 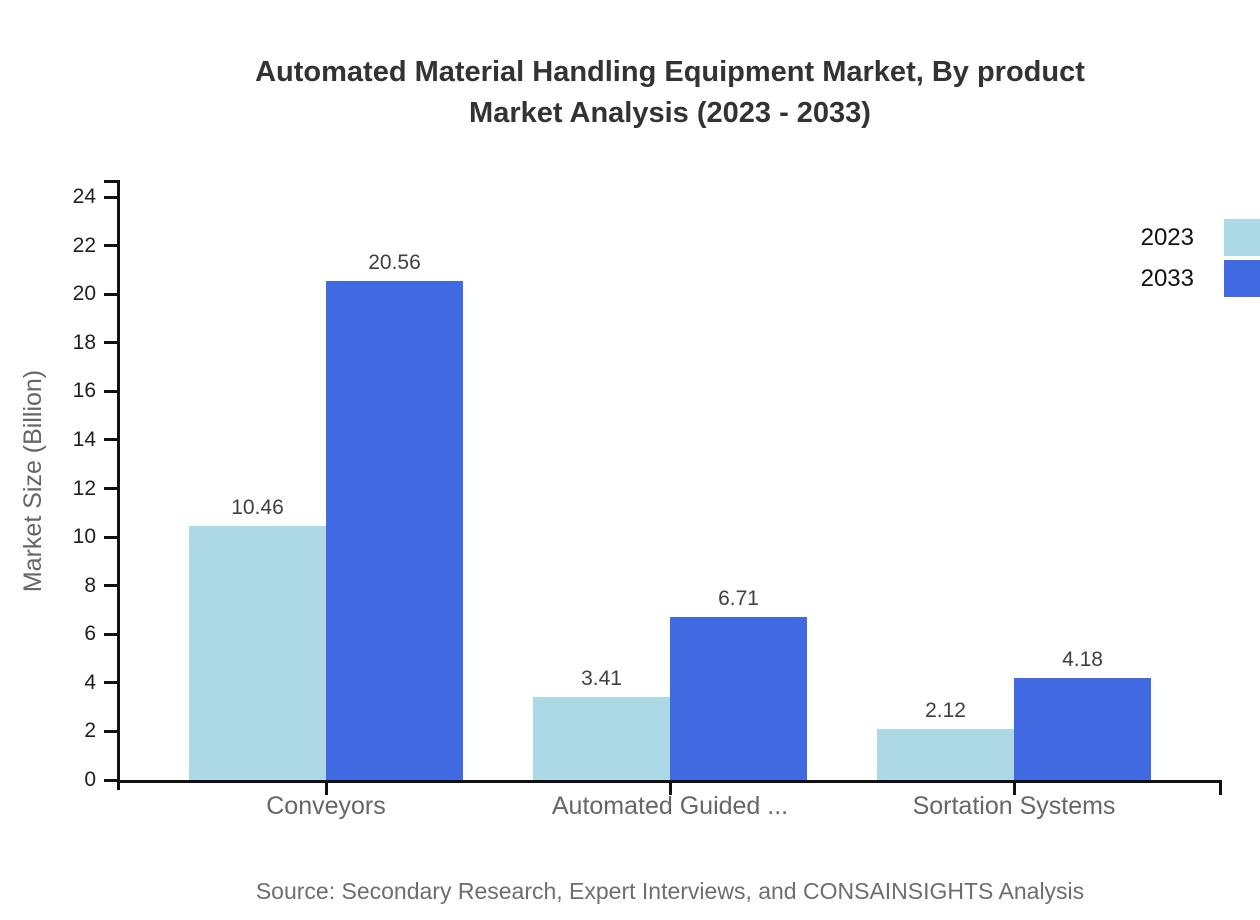 What do you see at coordinates (738, 598) in the screenshot?
I see `bar-value-label: 6.71` at bounding box center [738, 598].